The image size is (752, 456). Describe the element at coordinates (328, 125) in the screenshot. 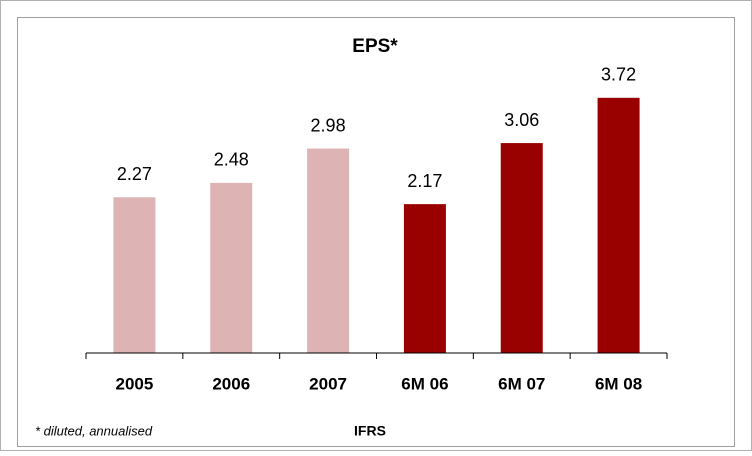

I see `value-label: 2.98` at that location.